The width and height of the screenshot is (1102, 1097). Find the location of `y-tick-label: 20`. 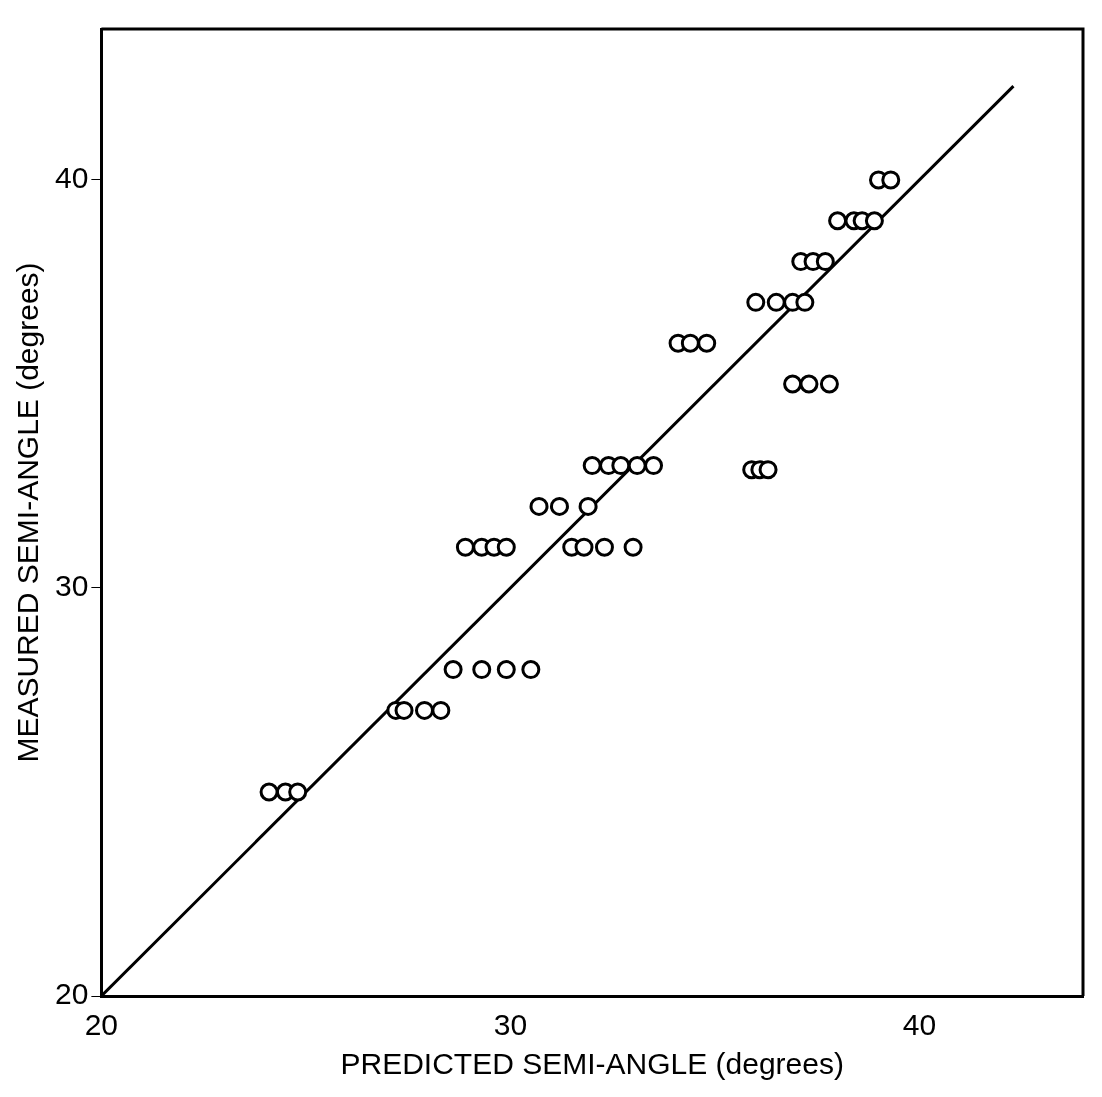

y-tick-label: 20 is located at coordinates (71, 994).